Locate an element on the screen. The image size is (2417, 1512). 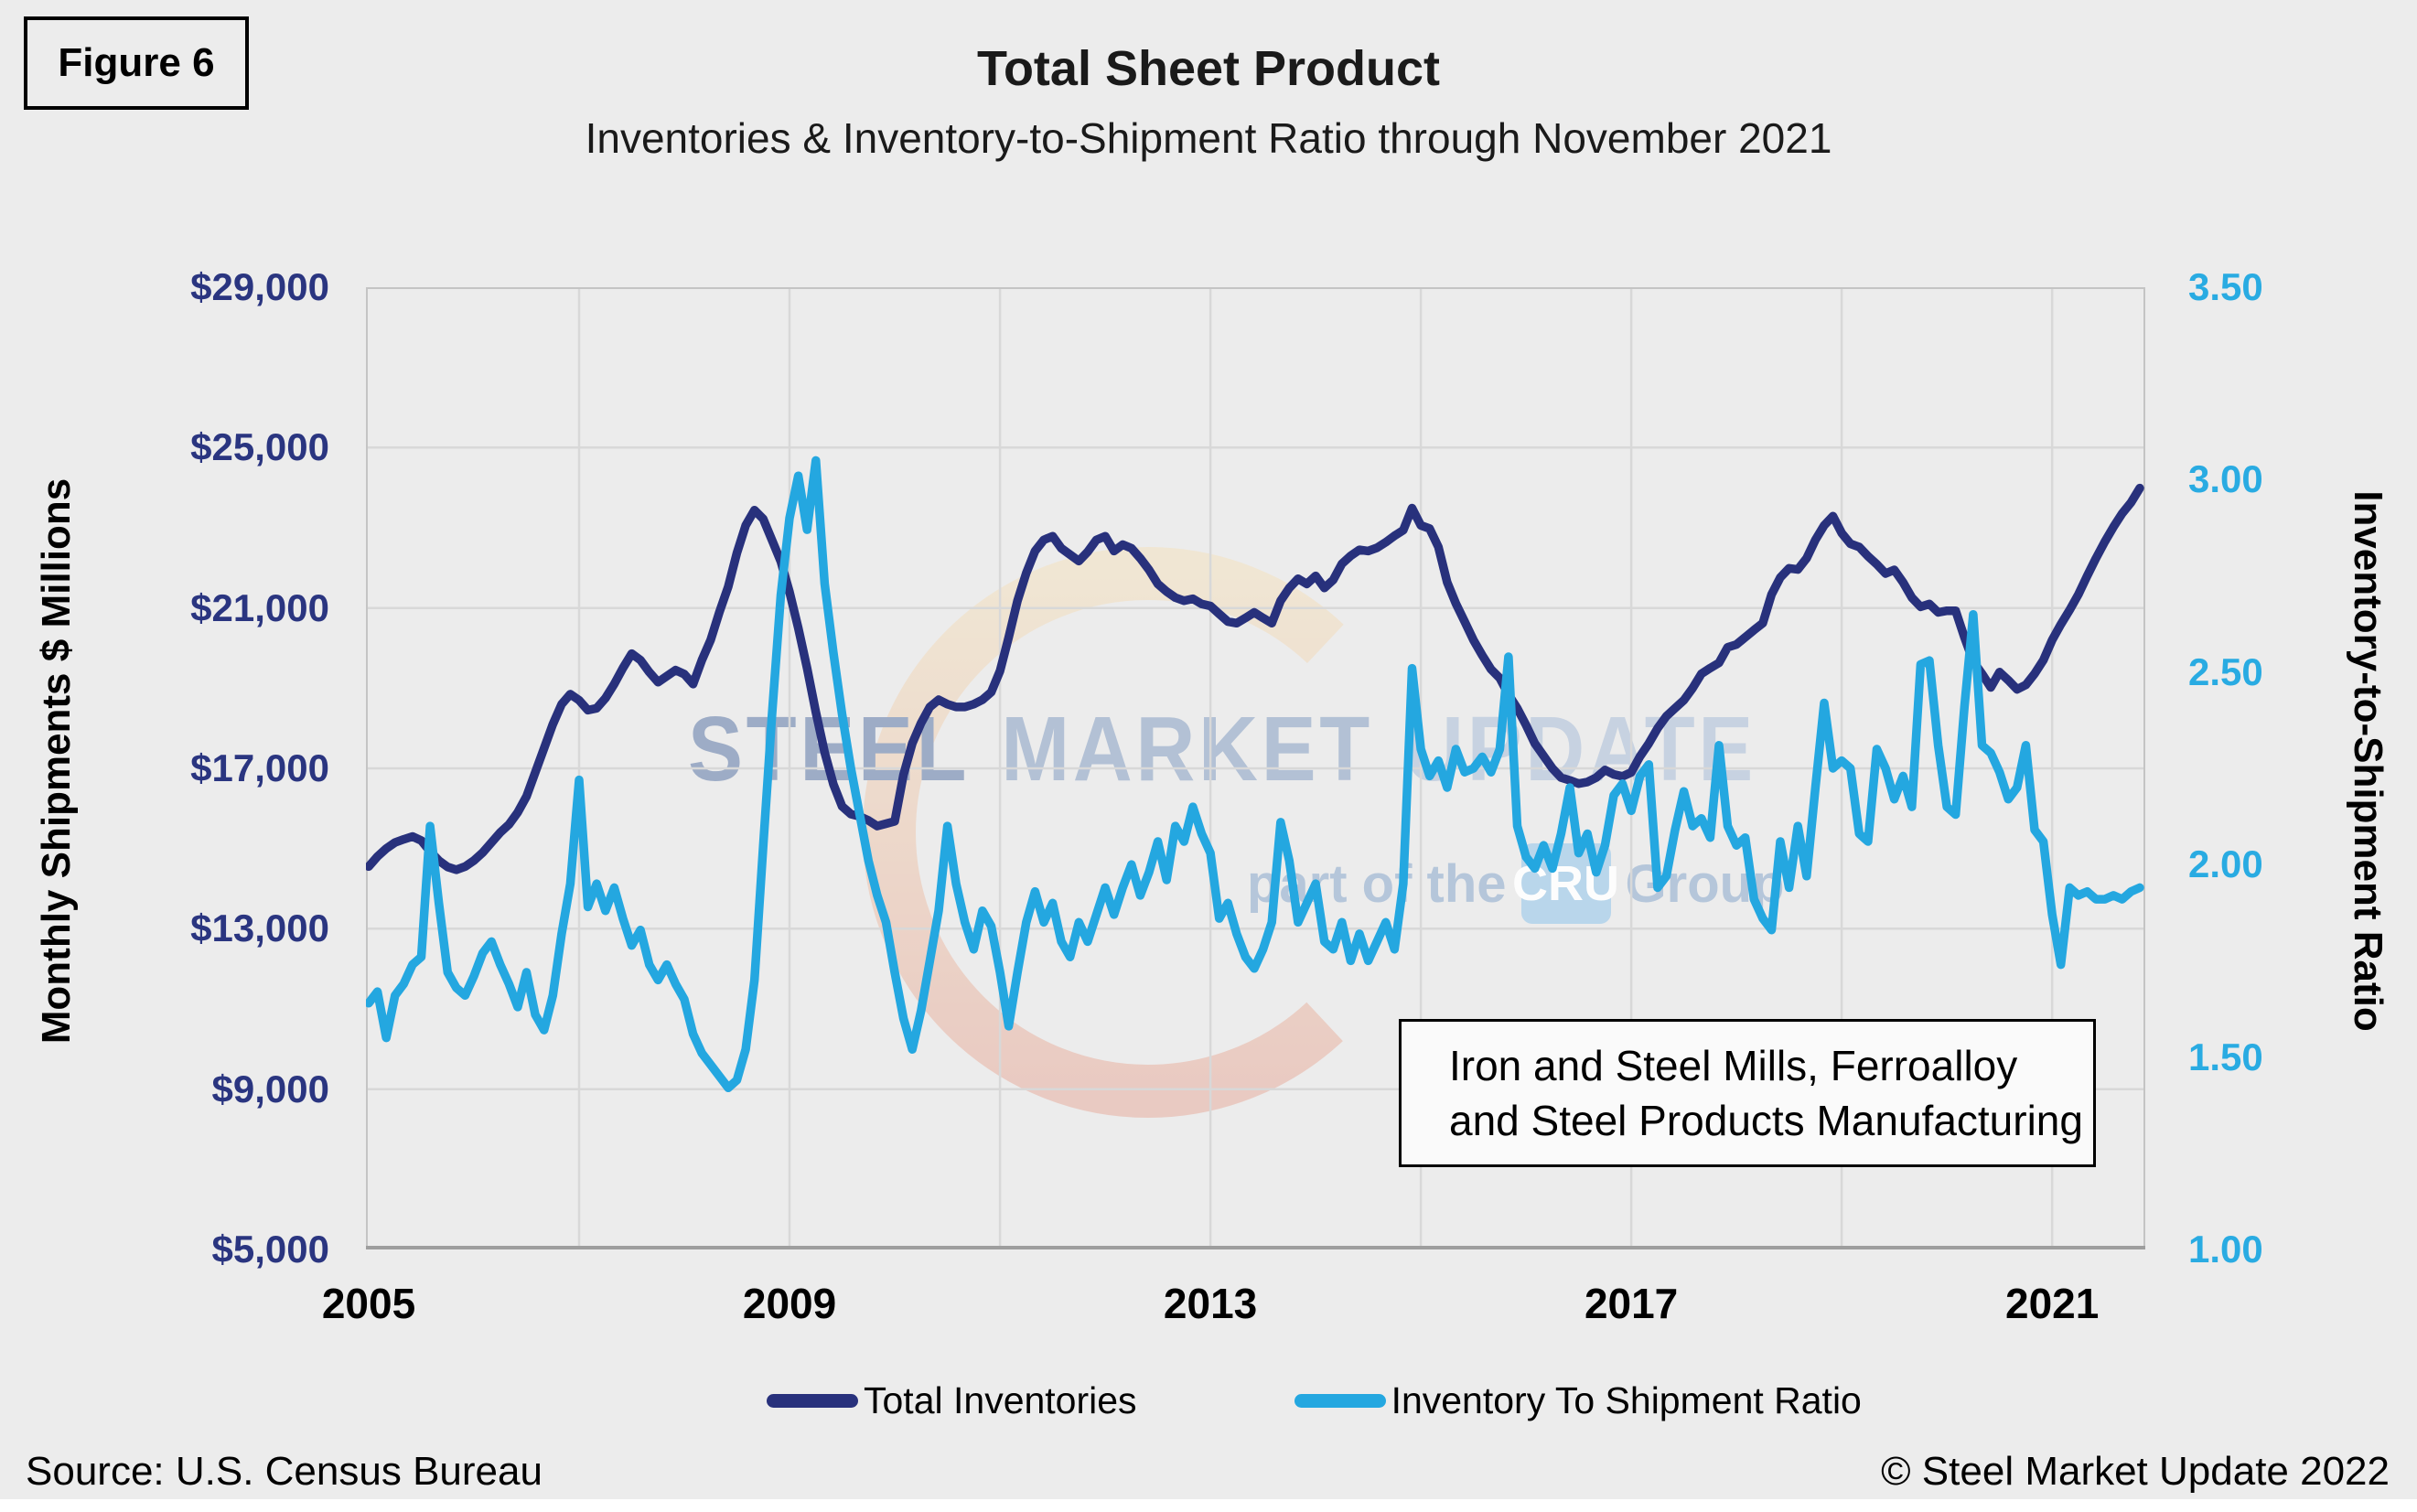
left-axis-tick-label: $21,000 is located at coordinates (260, 607).